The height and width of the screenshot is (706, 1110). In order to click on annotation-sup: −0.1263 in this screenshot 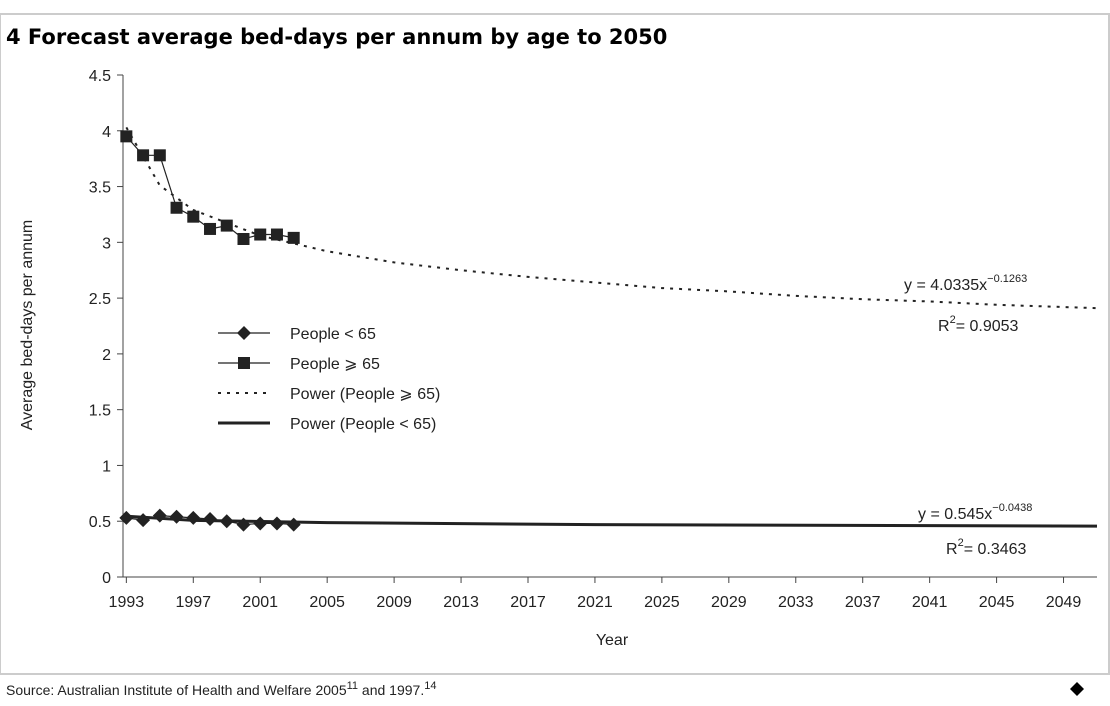, I will do `click(1007, 279)`.